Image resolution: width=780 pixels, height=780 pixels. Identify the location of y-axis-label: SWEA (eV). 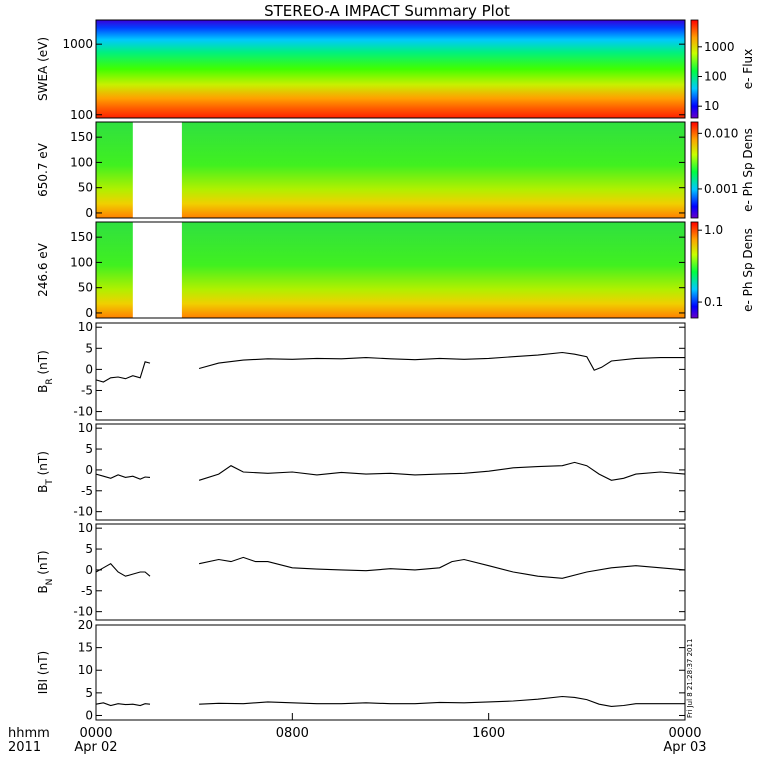
(43, 69).